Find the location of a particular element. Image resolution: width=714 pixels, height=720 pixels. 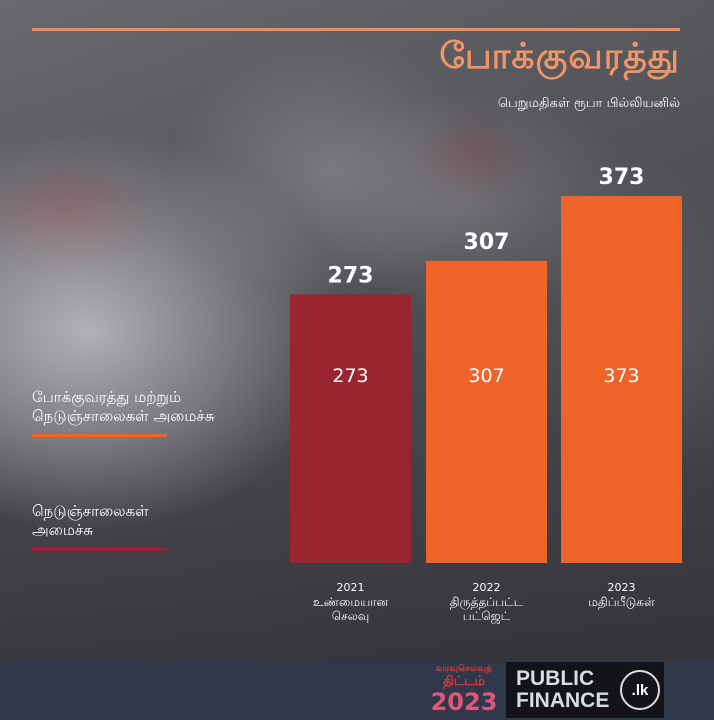

publicfinance-logo: PUBLIC FINANCE .lk is located at coordinates (585, 690).